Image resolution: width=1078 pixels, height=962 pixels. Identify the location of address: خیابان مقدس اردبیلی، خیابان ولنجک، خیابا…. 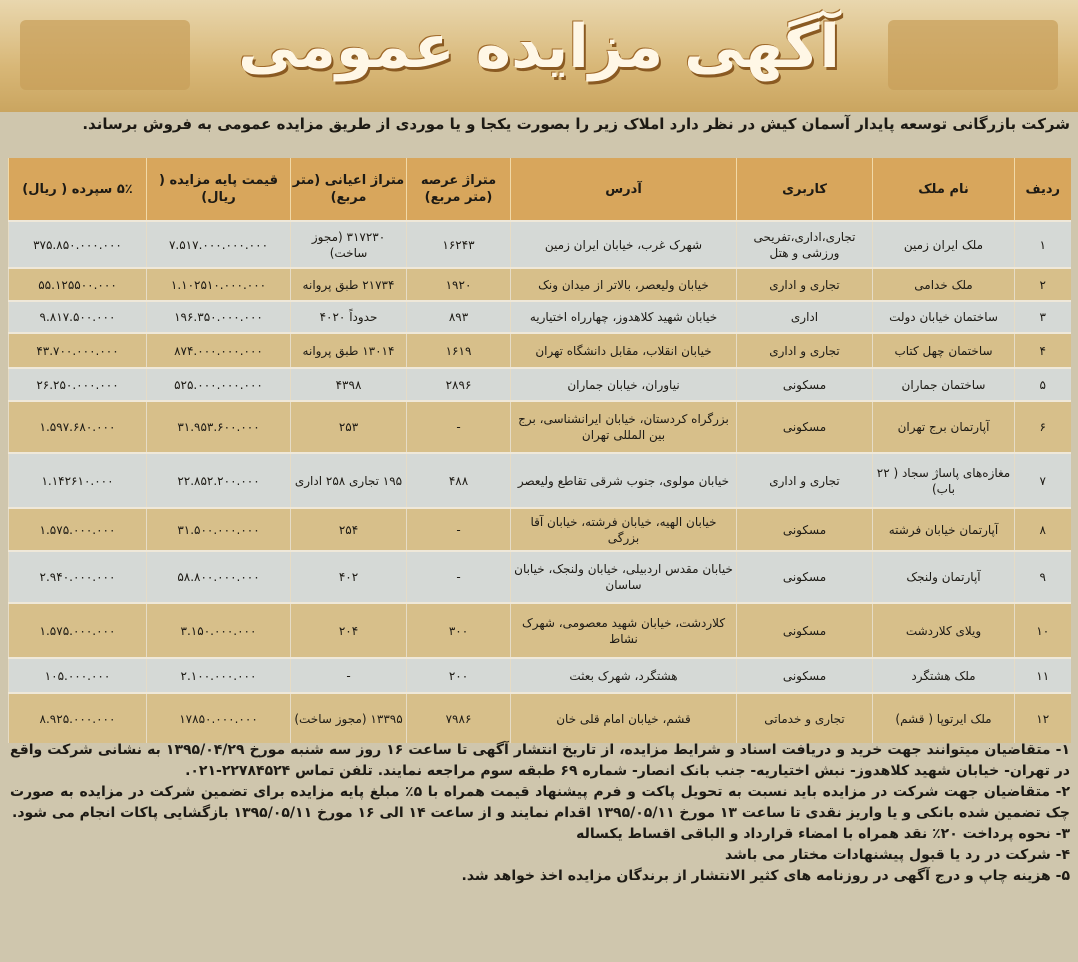
(623, 576).